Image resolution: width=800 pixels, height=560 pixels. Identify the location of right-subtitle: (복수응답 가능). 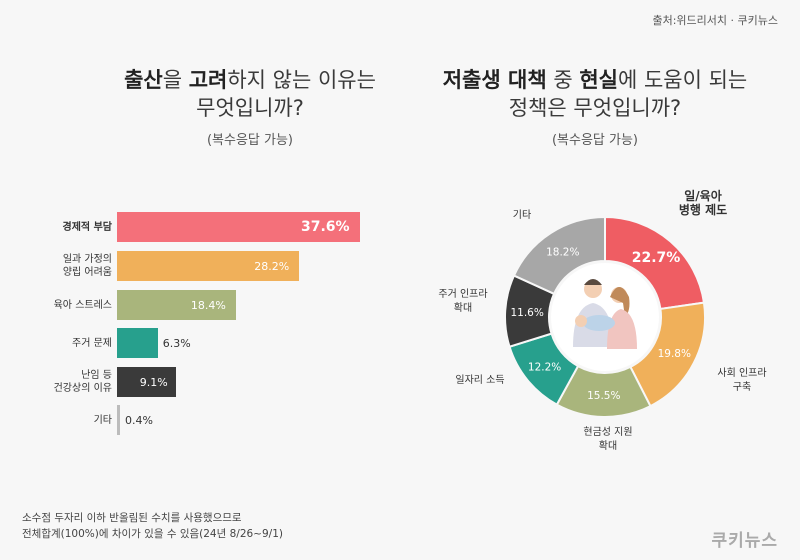
(595, 140).